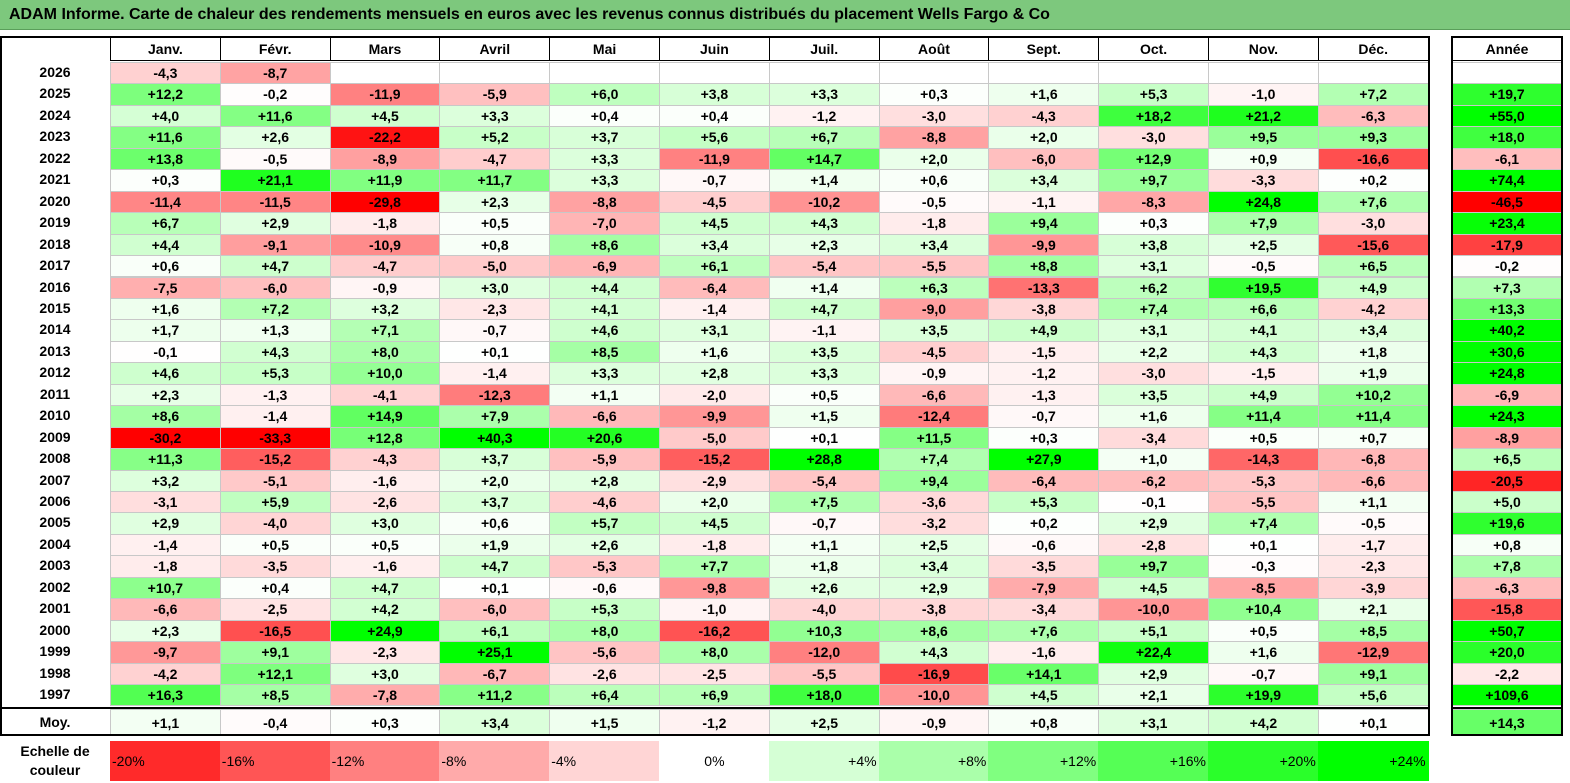  What do you see at coordinates (1373, 94) in the screenshot?
I see `heatmap-cell: +7,2` at bounding box center [1373, 94].